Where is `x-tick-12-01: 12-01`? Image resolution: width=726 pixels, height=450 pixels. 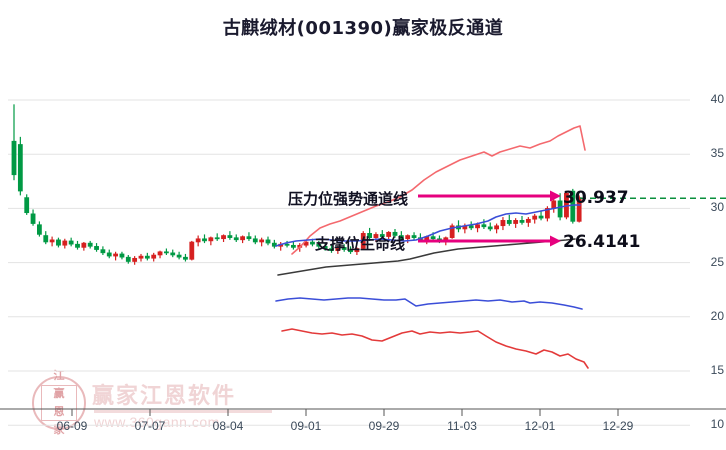
x-tick-12-01: 12-01 is located at coordinates (540, 426).